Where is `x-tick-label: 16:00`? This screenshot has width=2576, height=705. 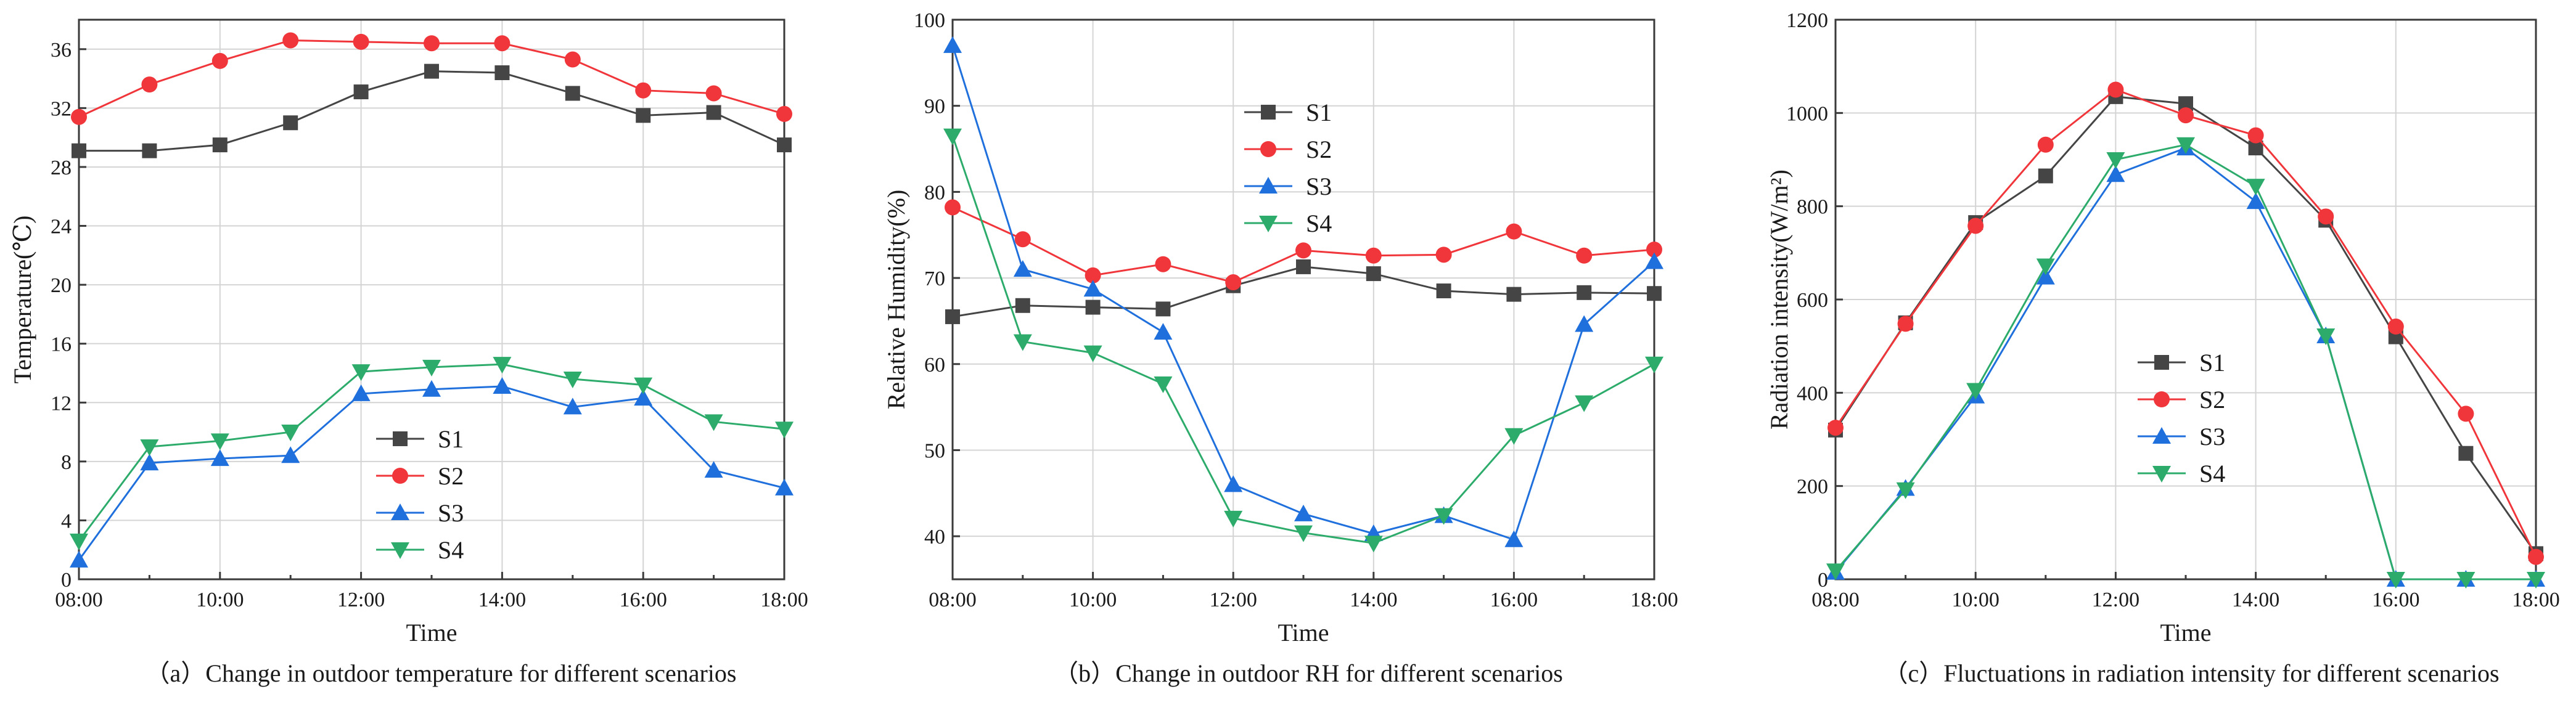
x-tick-label: 16:00 is located at coordinates (2396, 600).